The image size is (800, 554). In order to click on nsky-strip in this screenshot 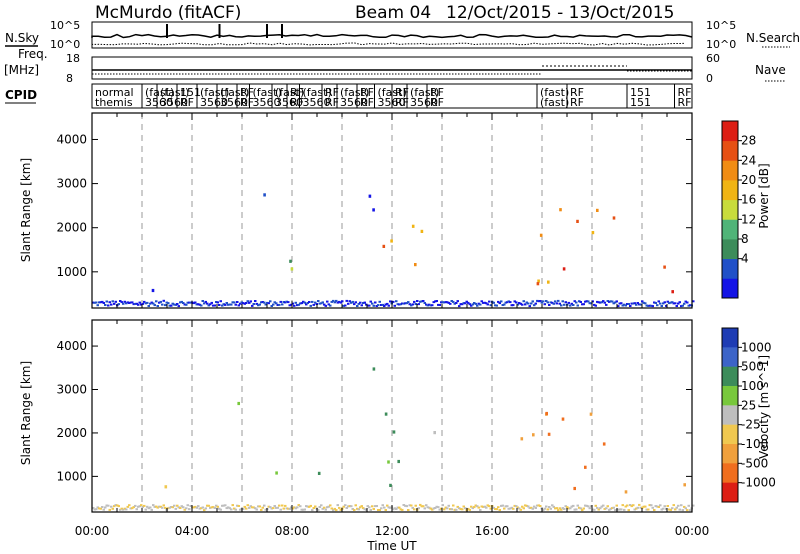, I will do `click(392, 35)`.